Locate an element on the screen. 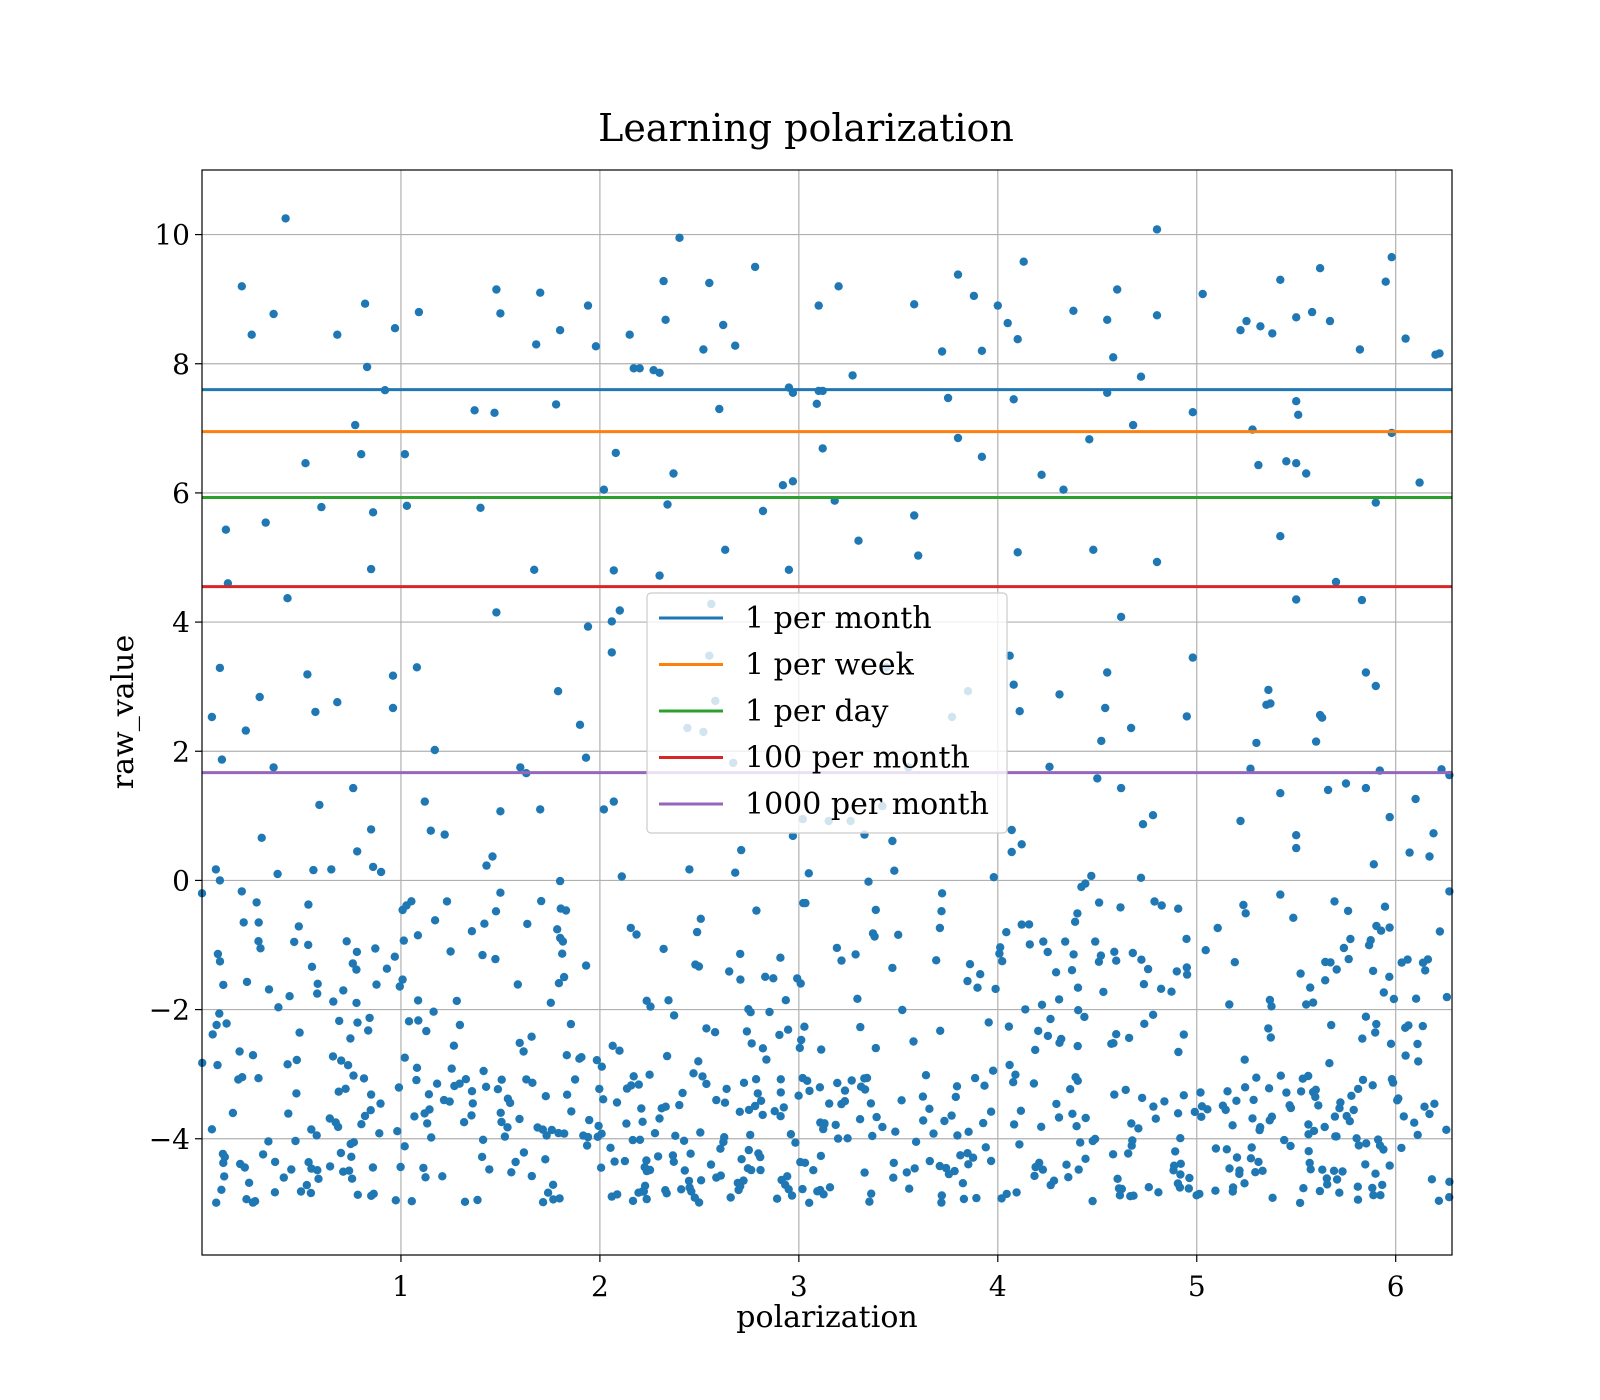 The image size is (1600, 1400). legend-label: 100 per month is located at coordinates (857, 758).